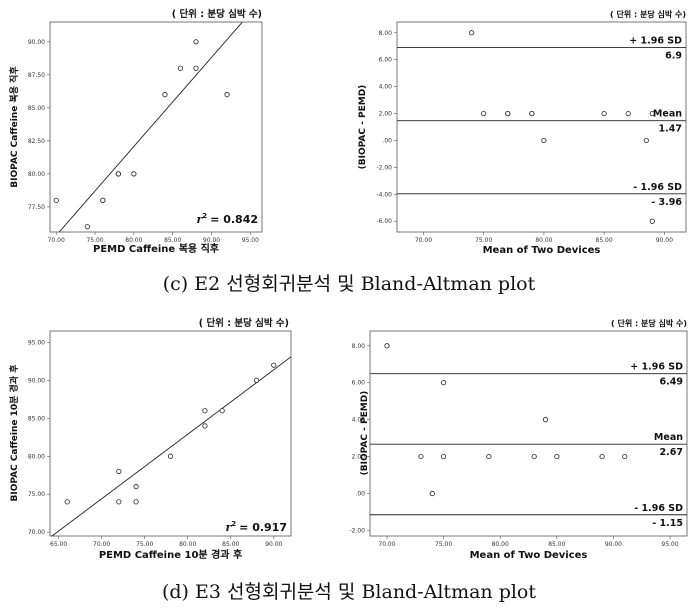 This screenshot has height=612, width=698. Describe the element at coordinates (359, 420) in the screenshot. I see `y-tick-label: 4.00` at that location.